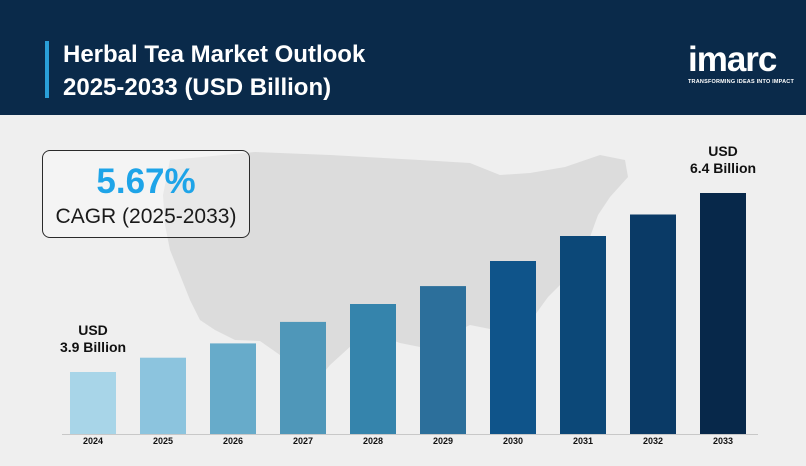 The width and height of the screenshot is (806, 466). I want to click on cagr-label: CAGR (2025-2033), so click(146, 216).